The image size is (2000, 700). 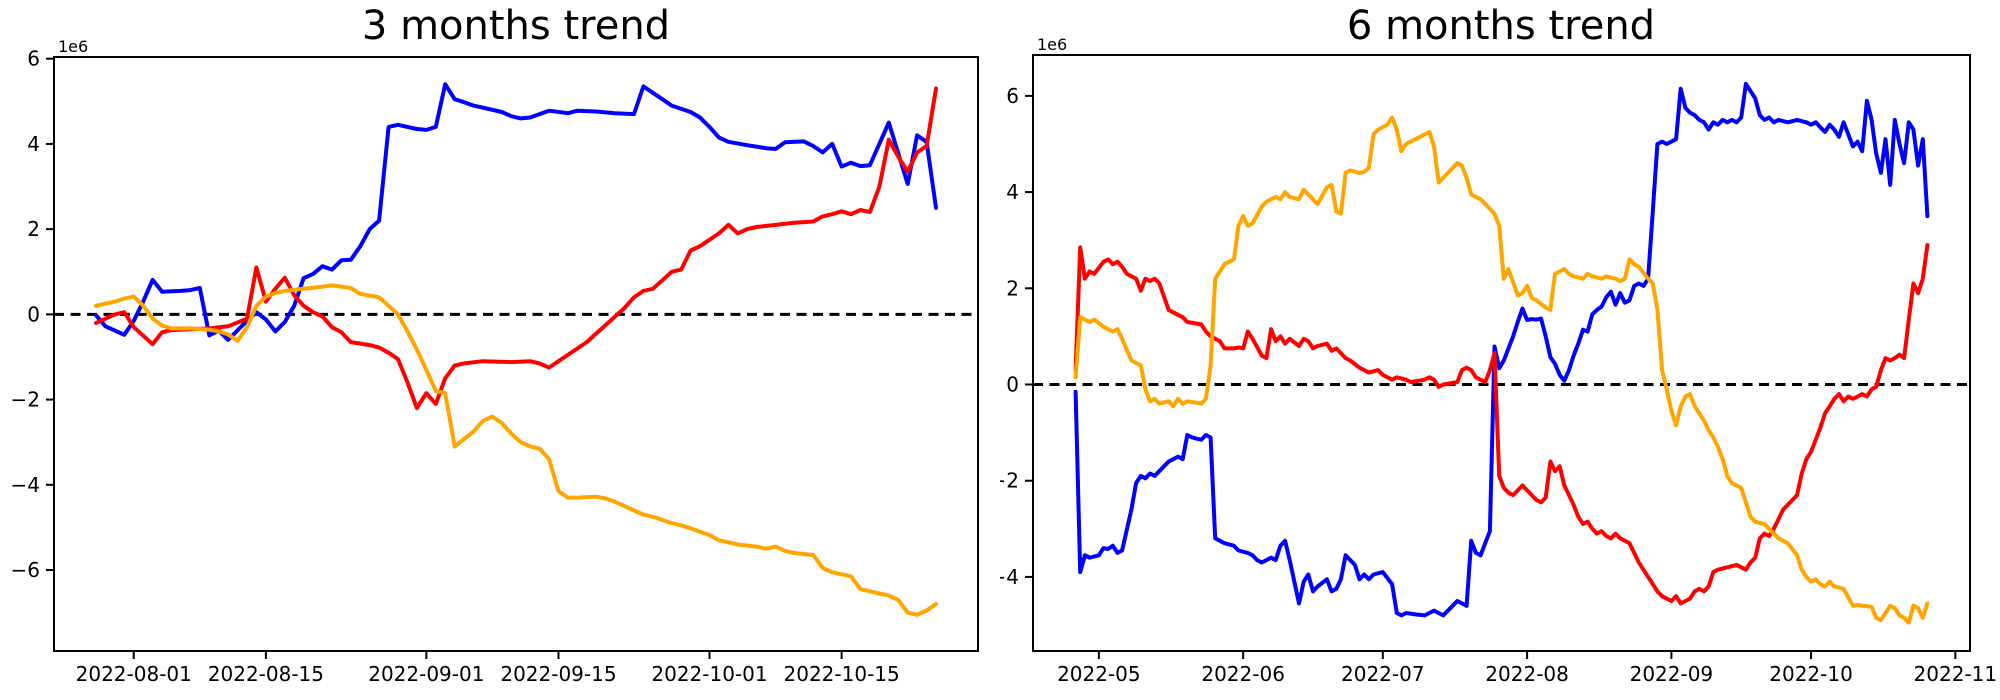 What do you see at coordinates (1811, 674) in the screenshot?
I see `x-tick-label: 2022-10` at bounding box center [1811, 674].